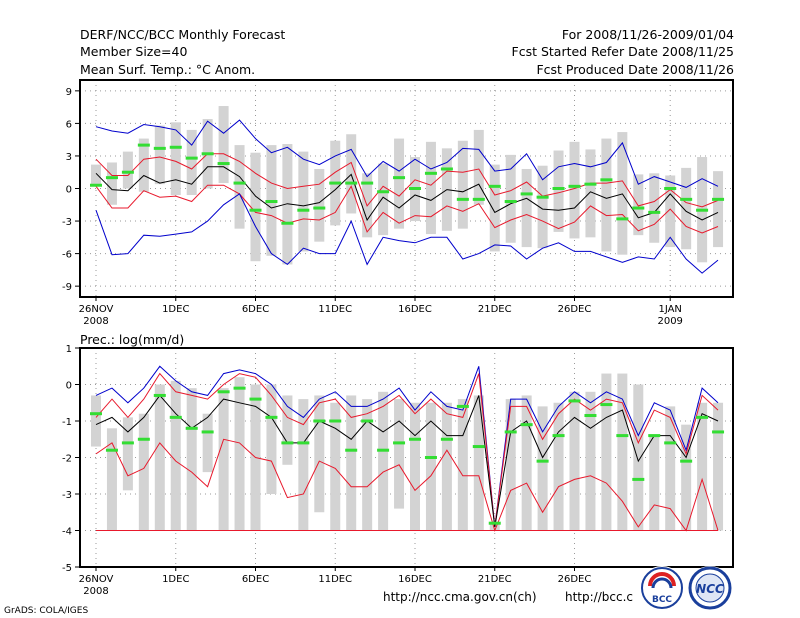  What do you see at coordinates (407, 233) in the screenshot?
I see `series-min-line` at bounding box center [407, 233].